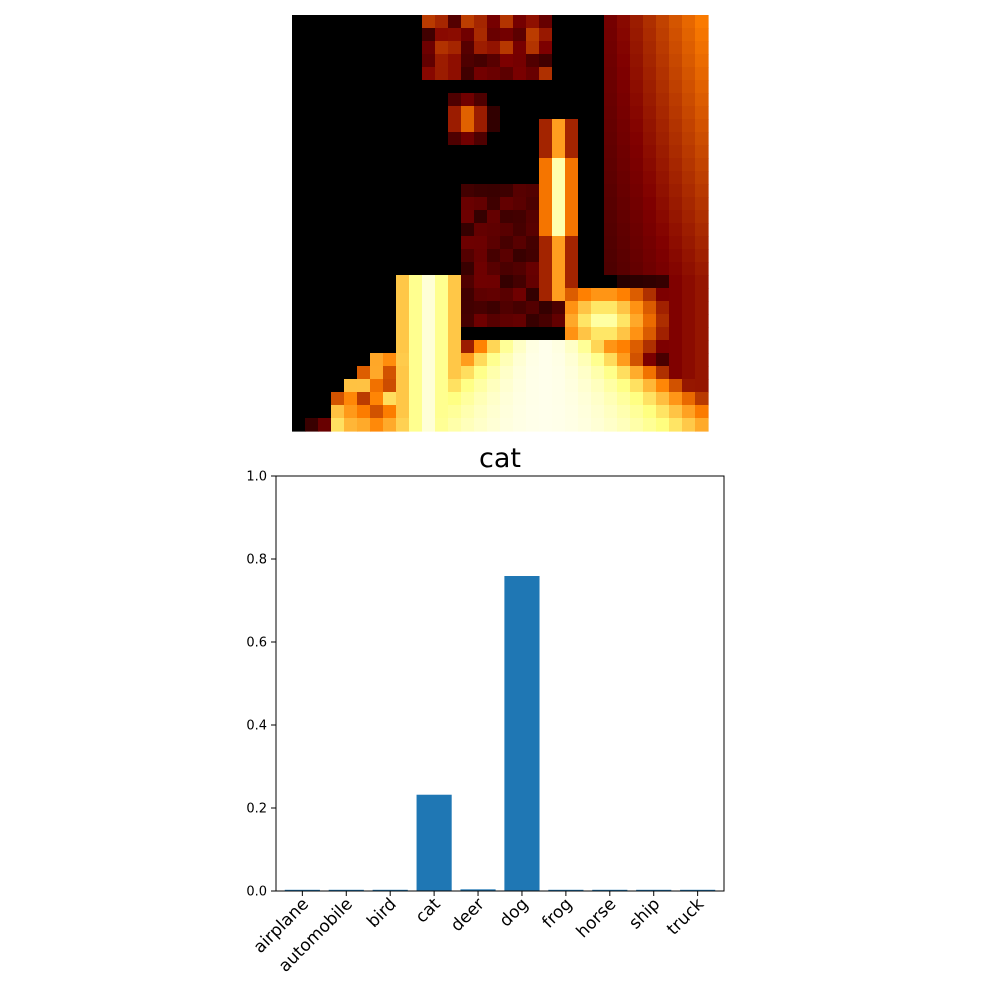 The image size is (1000, 1000). Describe the element at coordinates (522, 733) in the screenshot. I see `bar-dog` at that location.